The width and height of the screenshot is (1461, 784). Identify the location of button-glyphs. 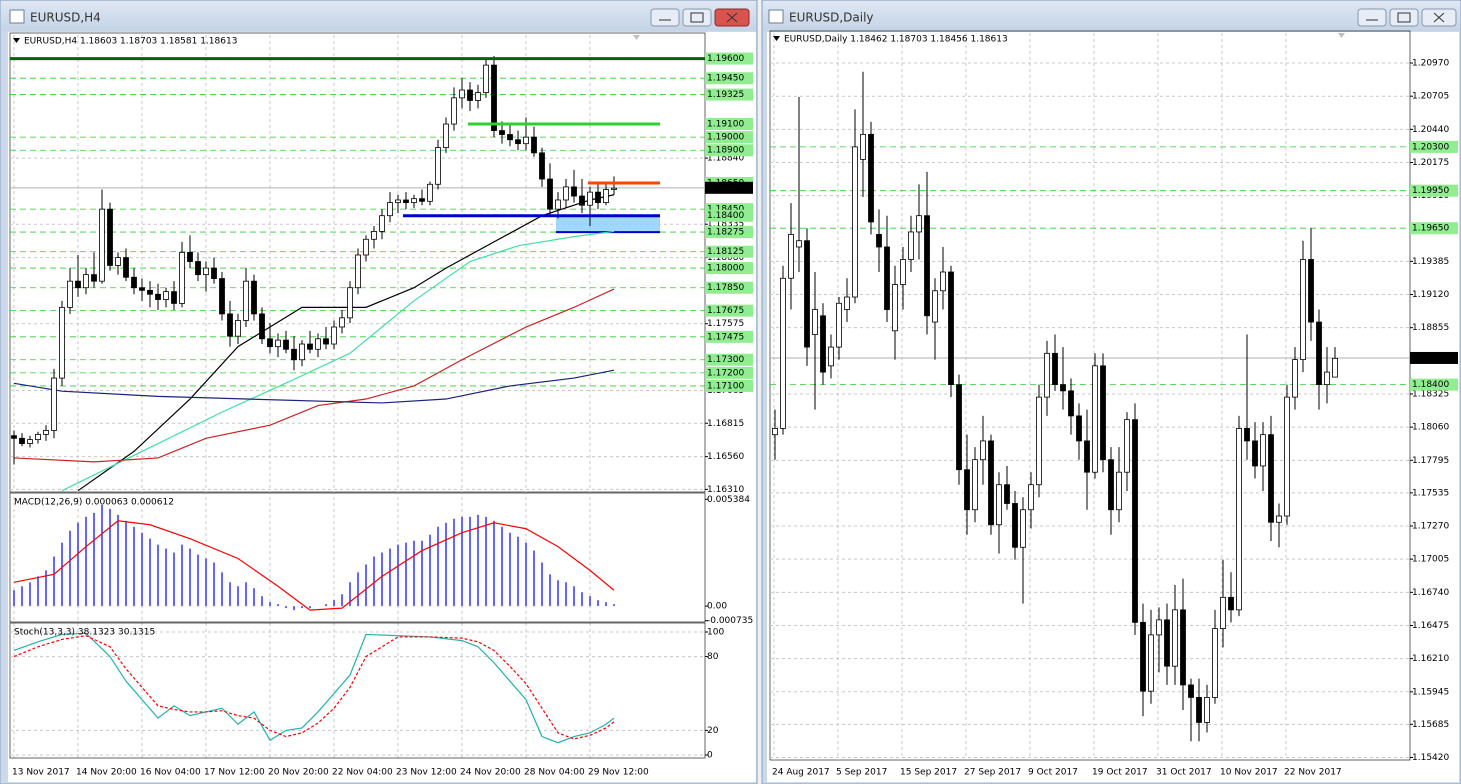
(698, 17).